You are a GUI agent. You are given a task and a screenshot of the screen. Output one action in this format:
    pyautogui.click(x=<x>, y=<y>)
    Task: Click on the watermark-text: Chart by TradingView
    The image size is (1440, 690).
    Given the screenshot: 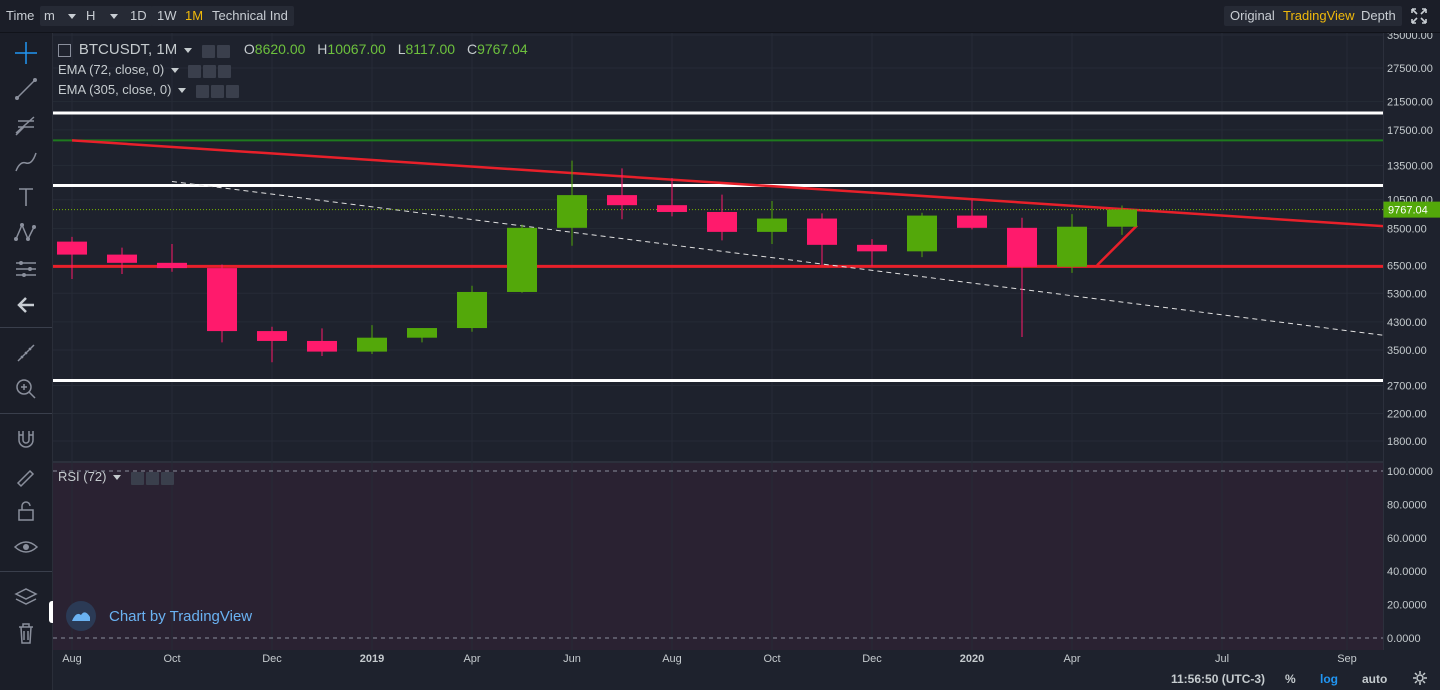 What is the action you would take?
    pyautogui.click(x=181, y=616)
    